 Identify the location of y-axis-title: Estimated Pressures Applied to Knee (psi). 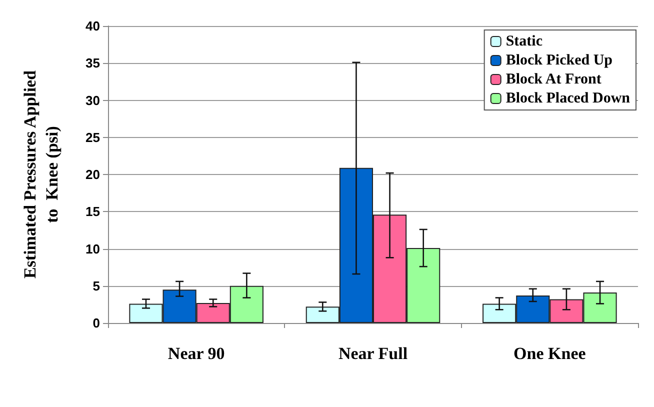
(41, 174).